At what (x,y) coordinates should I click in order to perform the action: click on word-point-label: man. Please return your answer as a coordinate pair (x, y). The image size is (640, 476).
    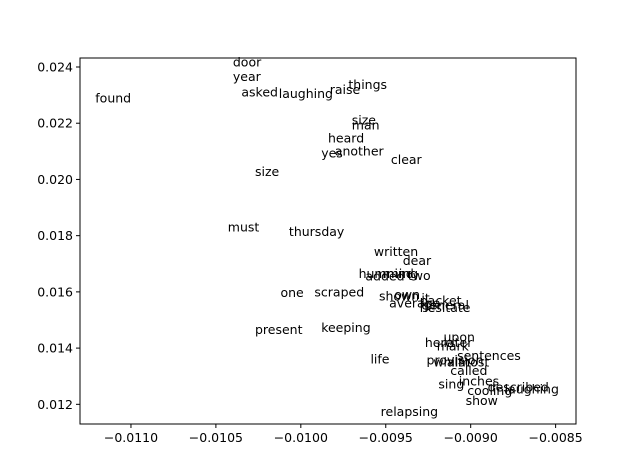
    Looking at the image, I should click on (366, 125).